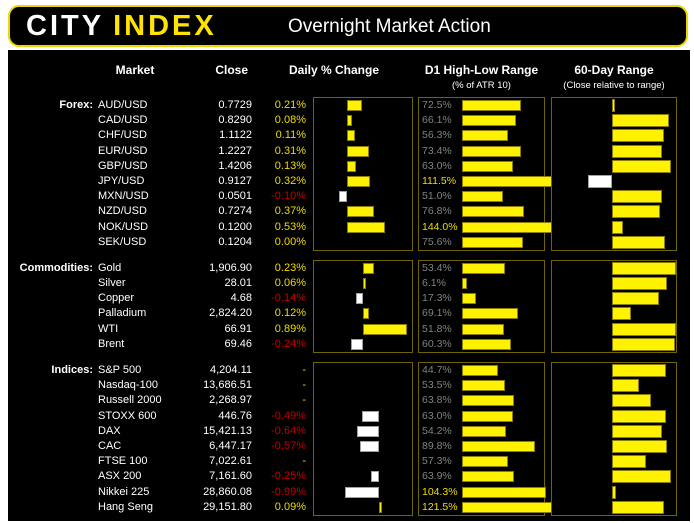  What do you see at coordinates (124, 491) in the screenshot?
I see `market-name: Nikkei 225` at bounding box center [124, 491].